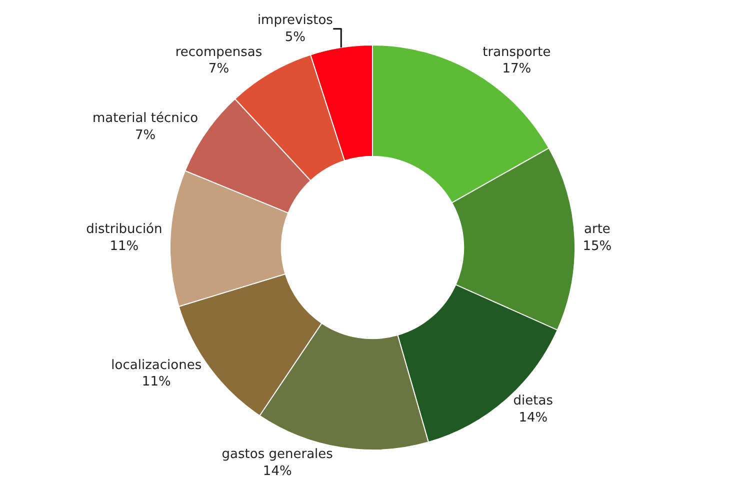 The image size is (745, 495). I want to click on slice-label: transporte, so click(516, 52).